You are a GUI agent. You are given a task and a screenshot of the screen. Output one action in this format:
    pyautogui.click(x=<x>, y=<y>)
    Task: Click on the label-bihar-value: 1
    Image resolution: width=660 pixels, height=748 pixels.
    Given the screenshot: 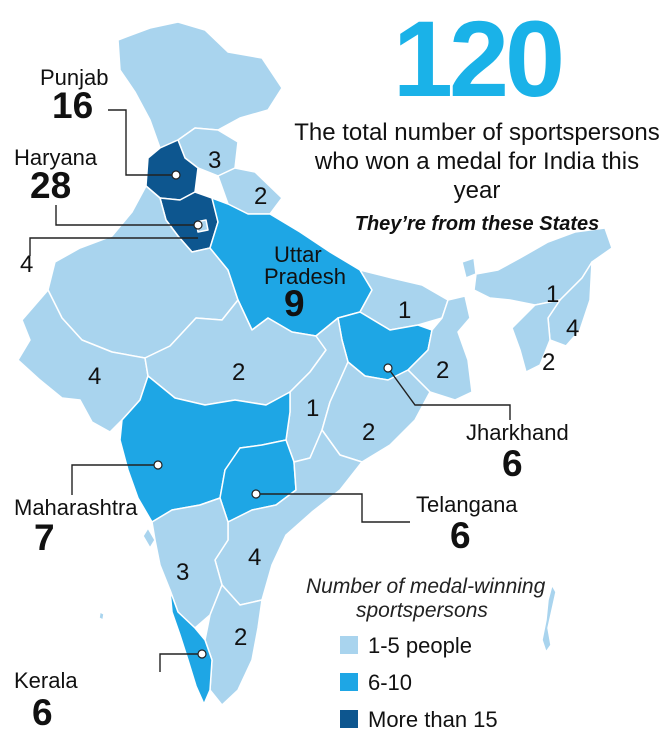 What is the action you would take?
    pyautogui.click(x=404, y=310)
    